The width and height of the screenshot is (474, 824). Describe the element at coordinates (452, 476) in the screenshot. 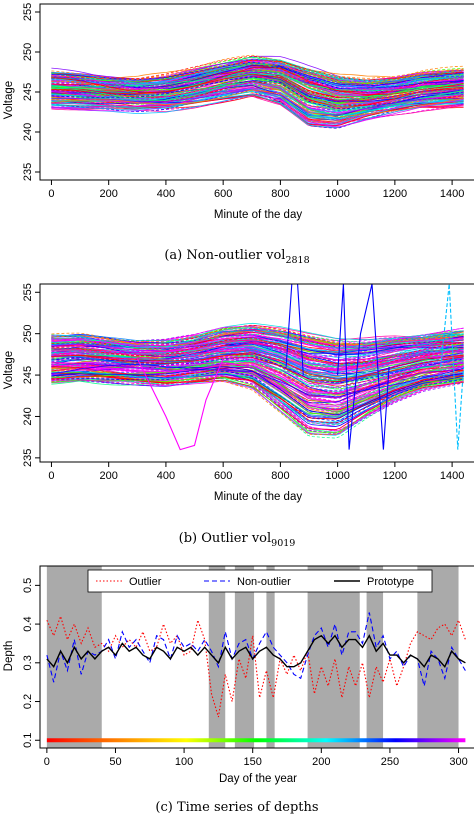

I see `chart-b-xtick-label: 1400` at that location.